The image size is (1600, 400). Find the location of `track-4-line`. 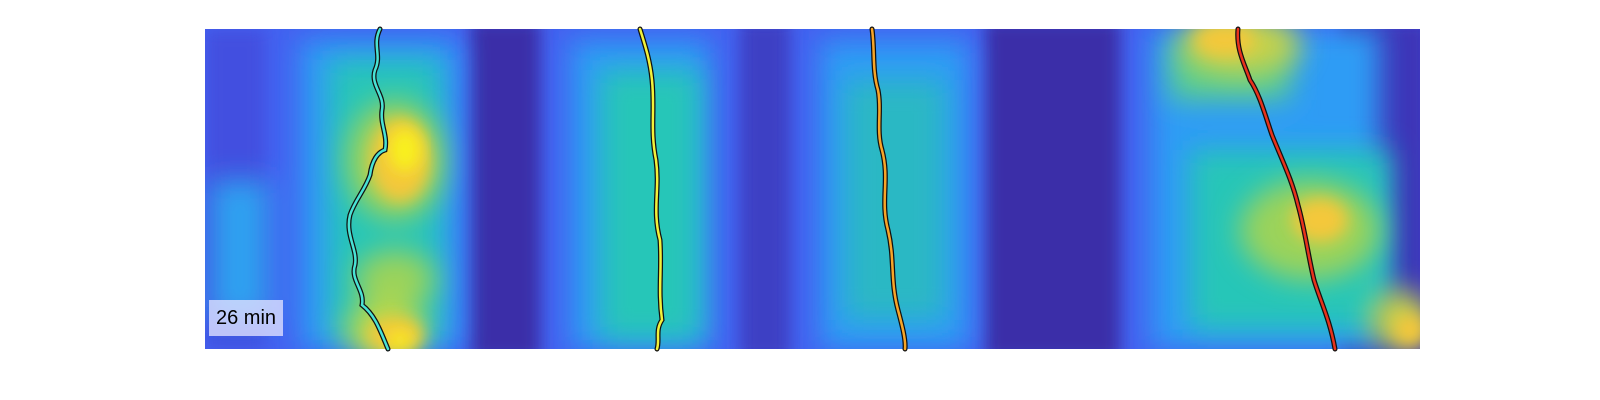

track-4-line is located at coordinates (1286, 189).